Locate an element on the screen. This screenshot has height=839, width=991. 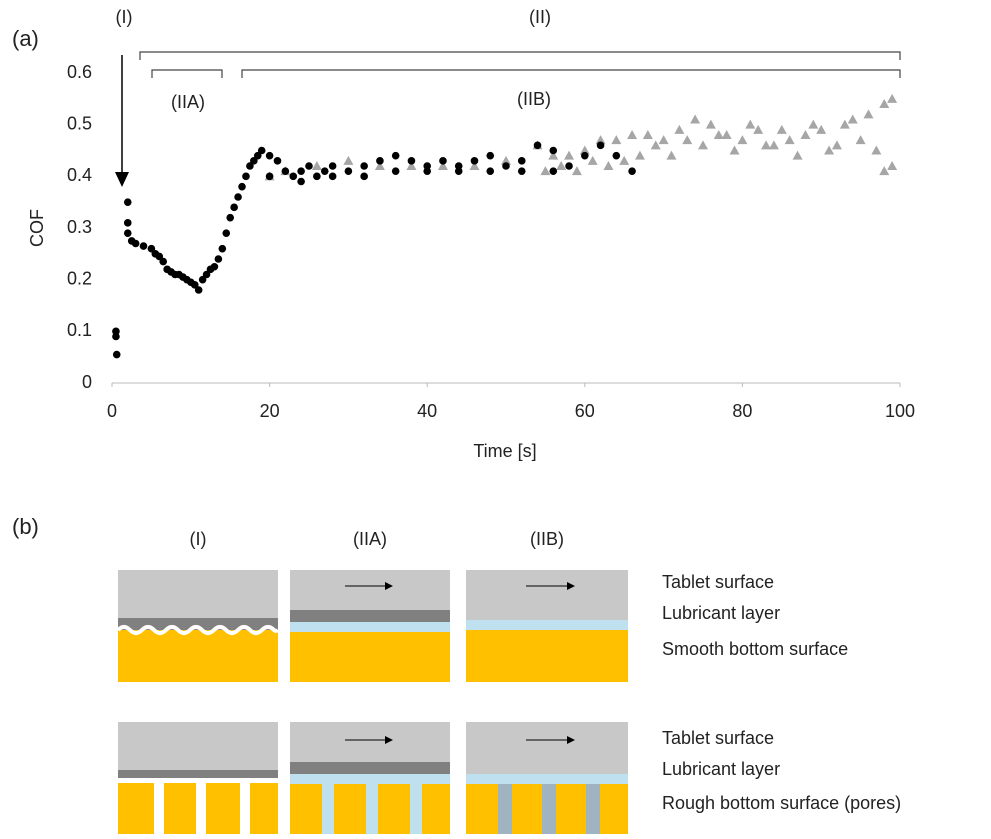
x-tick-label: 80 is located at coordinates (742, 411).